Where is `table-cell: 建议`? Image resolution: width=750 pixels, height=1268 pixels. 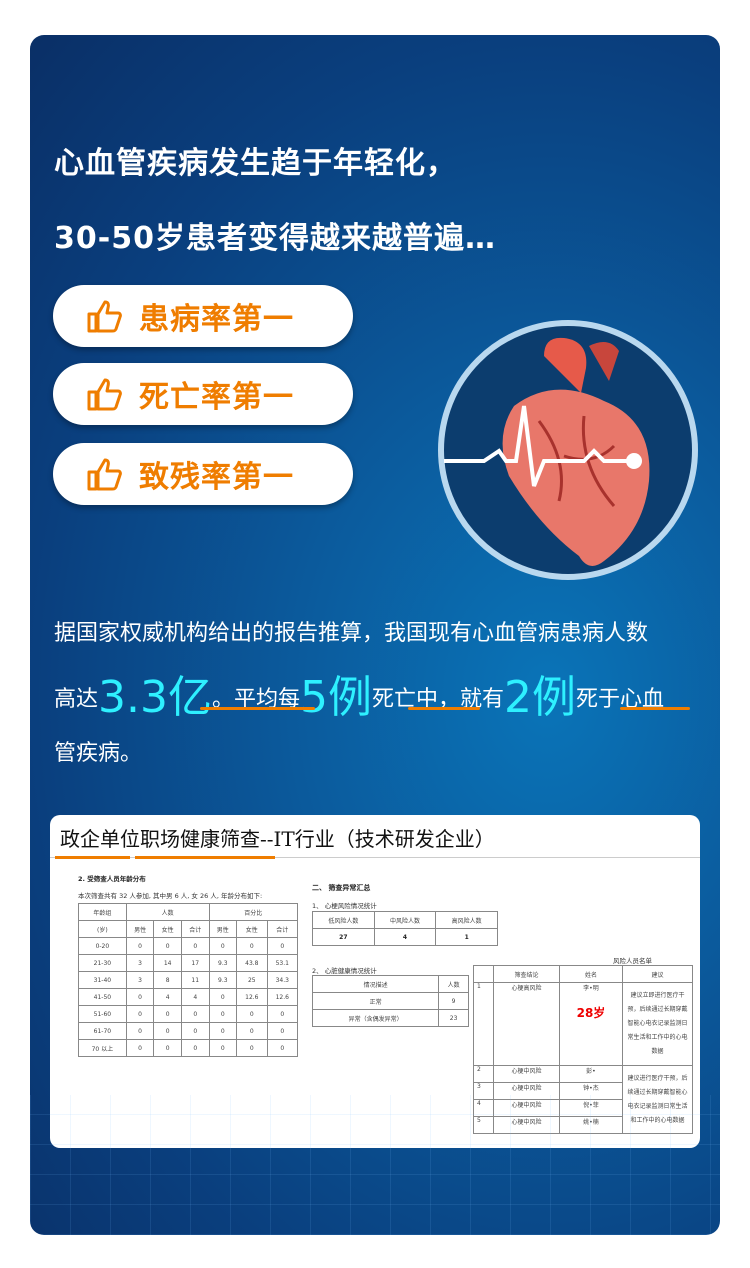
table-cell: 建议 is located at coordinates (657, 974).